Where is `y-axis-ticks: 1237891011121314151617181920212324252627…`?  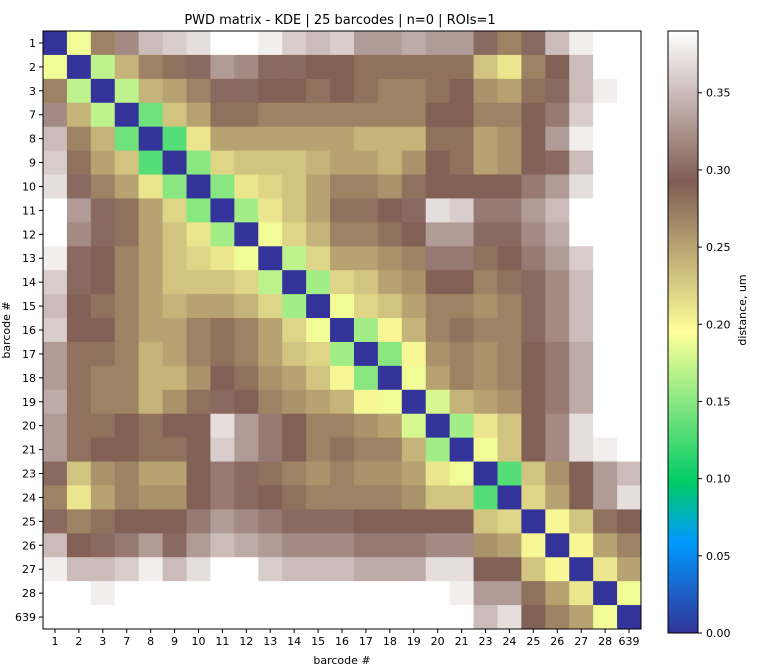 y-axis-ticks: 1237891011121314151617181920212324252627… is located at coordinates (29, 330).